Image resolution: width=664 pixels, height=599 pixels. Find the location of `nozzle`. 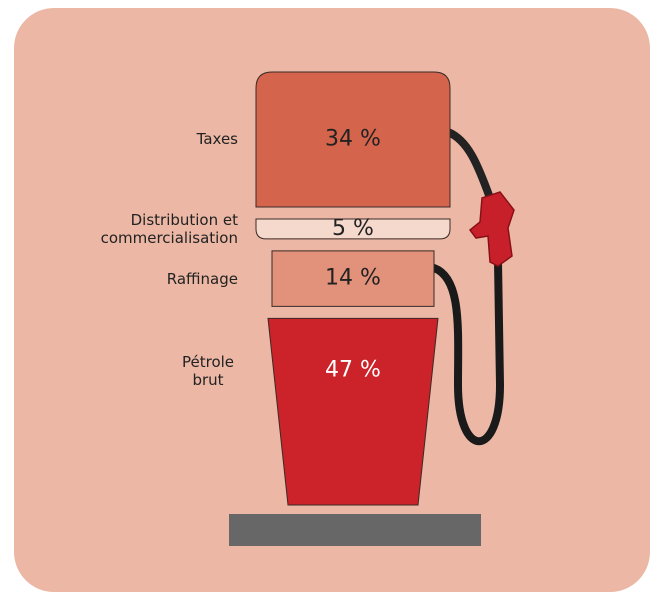

nozzle is located at coordinates (491, 229).